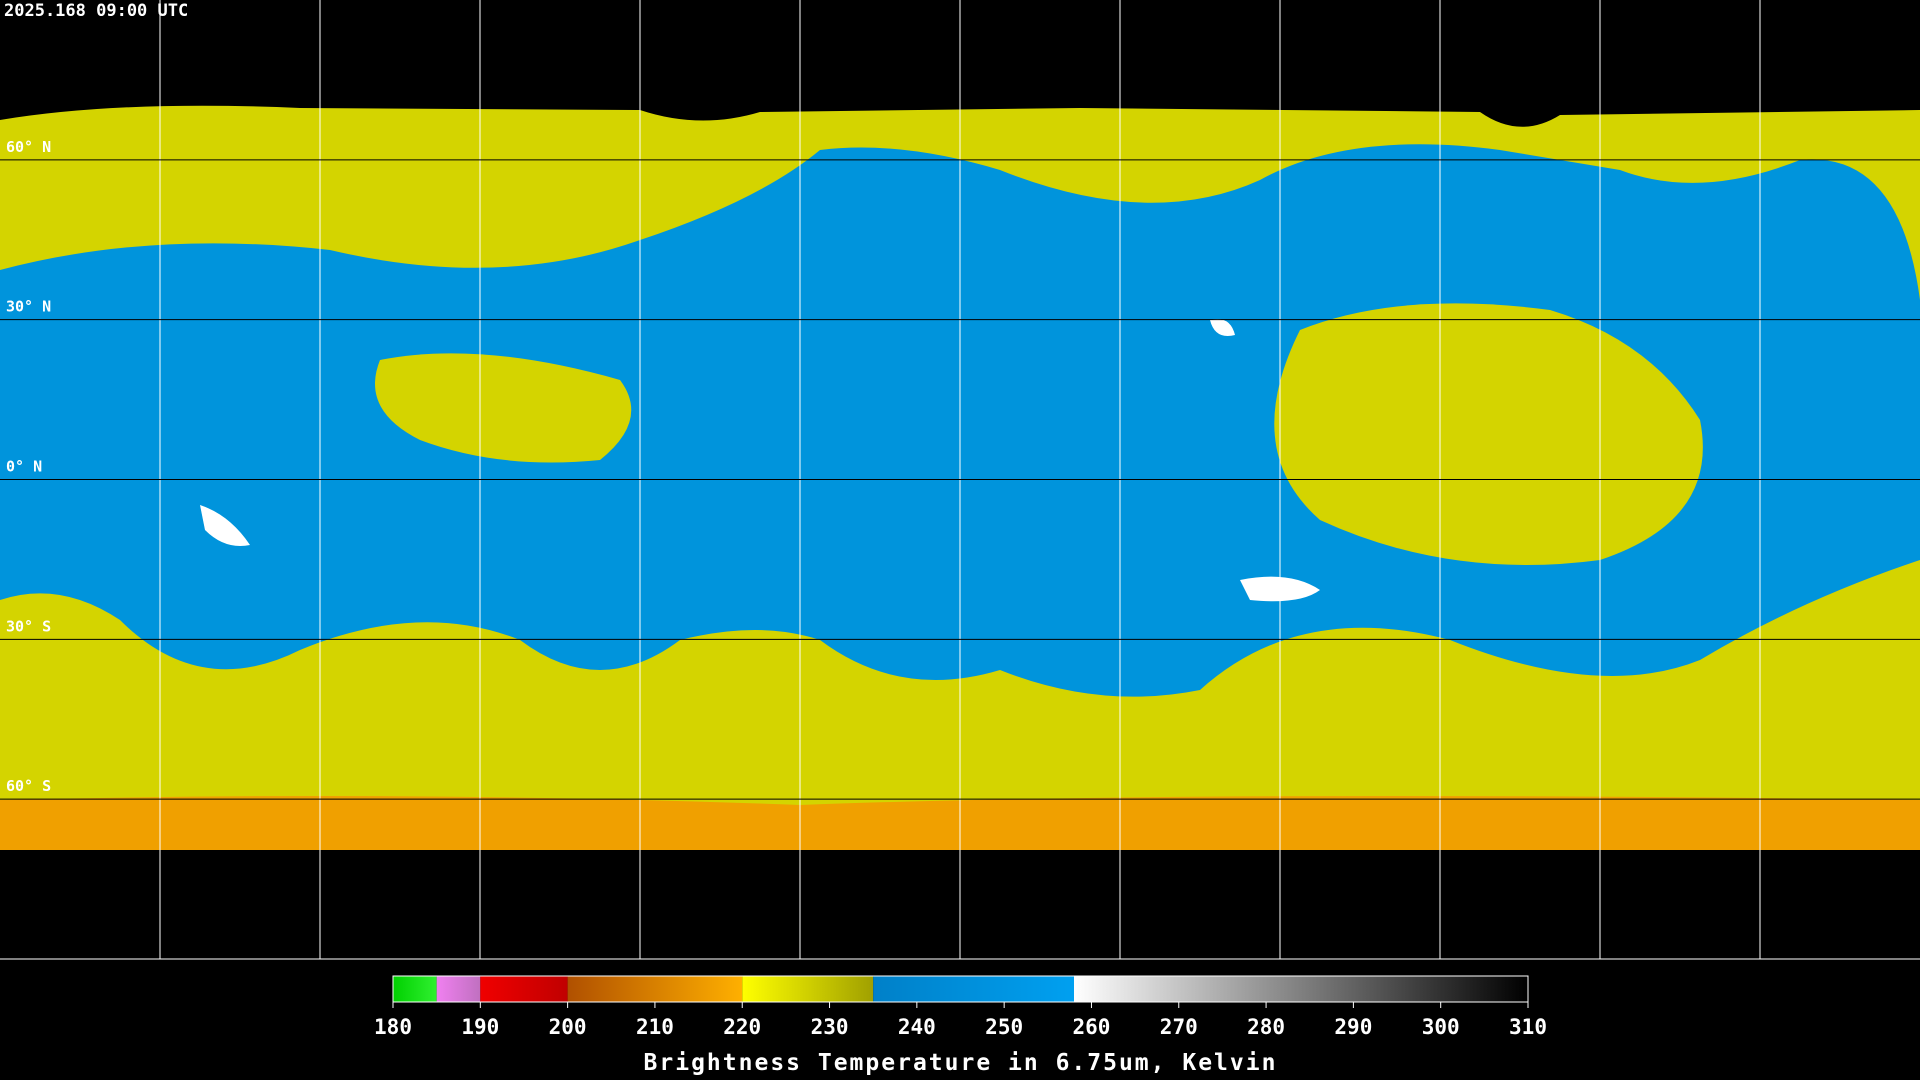 The height and width of the screenshot is (1080, 1920). Describe the element at coordinates (1266, 1027) in the screenshot. I see `colorbar-tick-label: 280` at that location.